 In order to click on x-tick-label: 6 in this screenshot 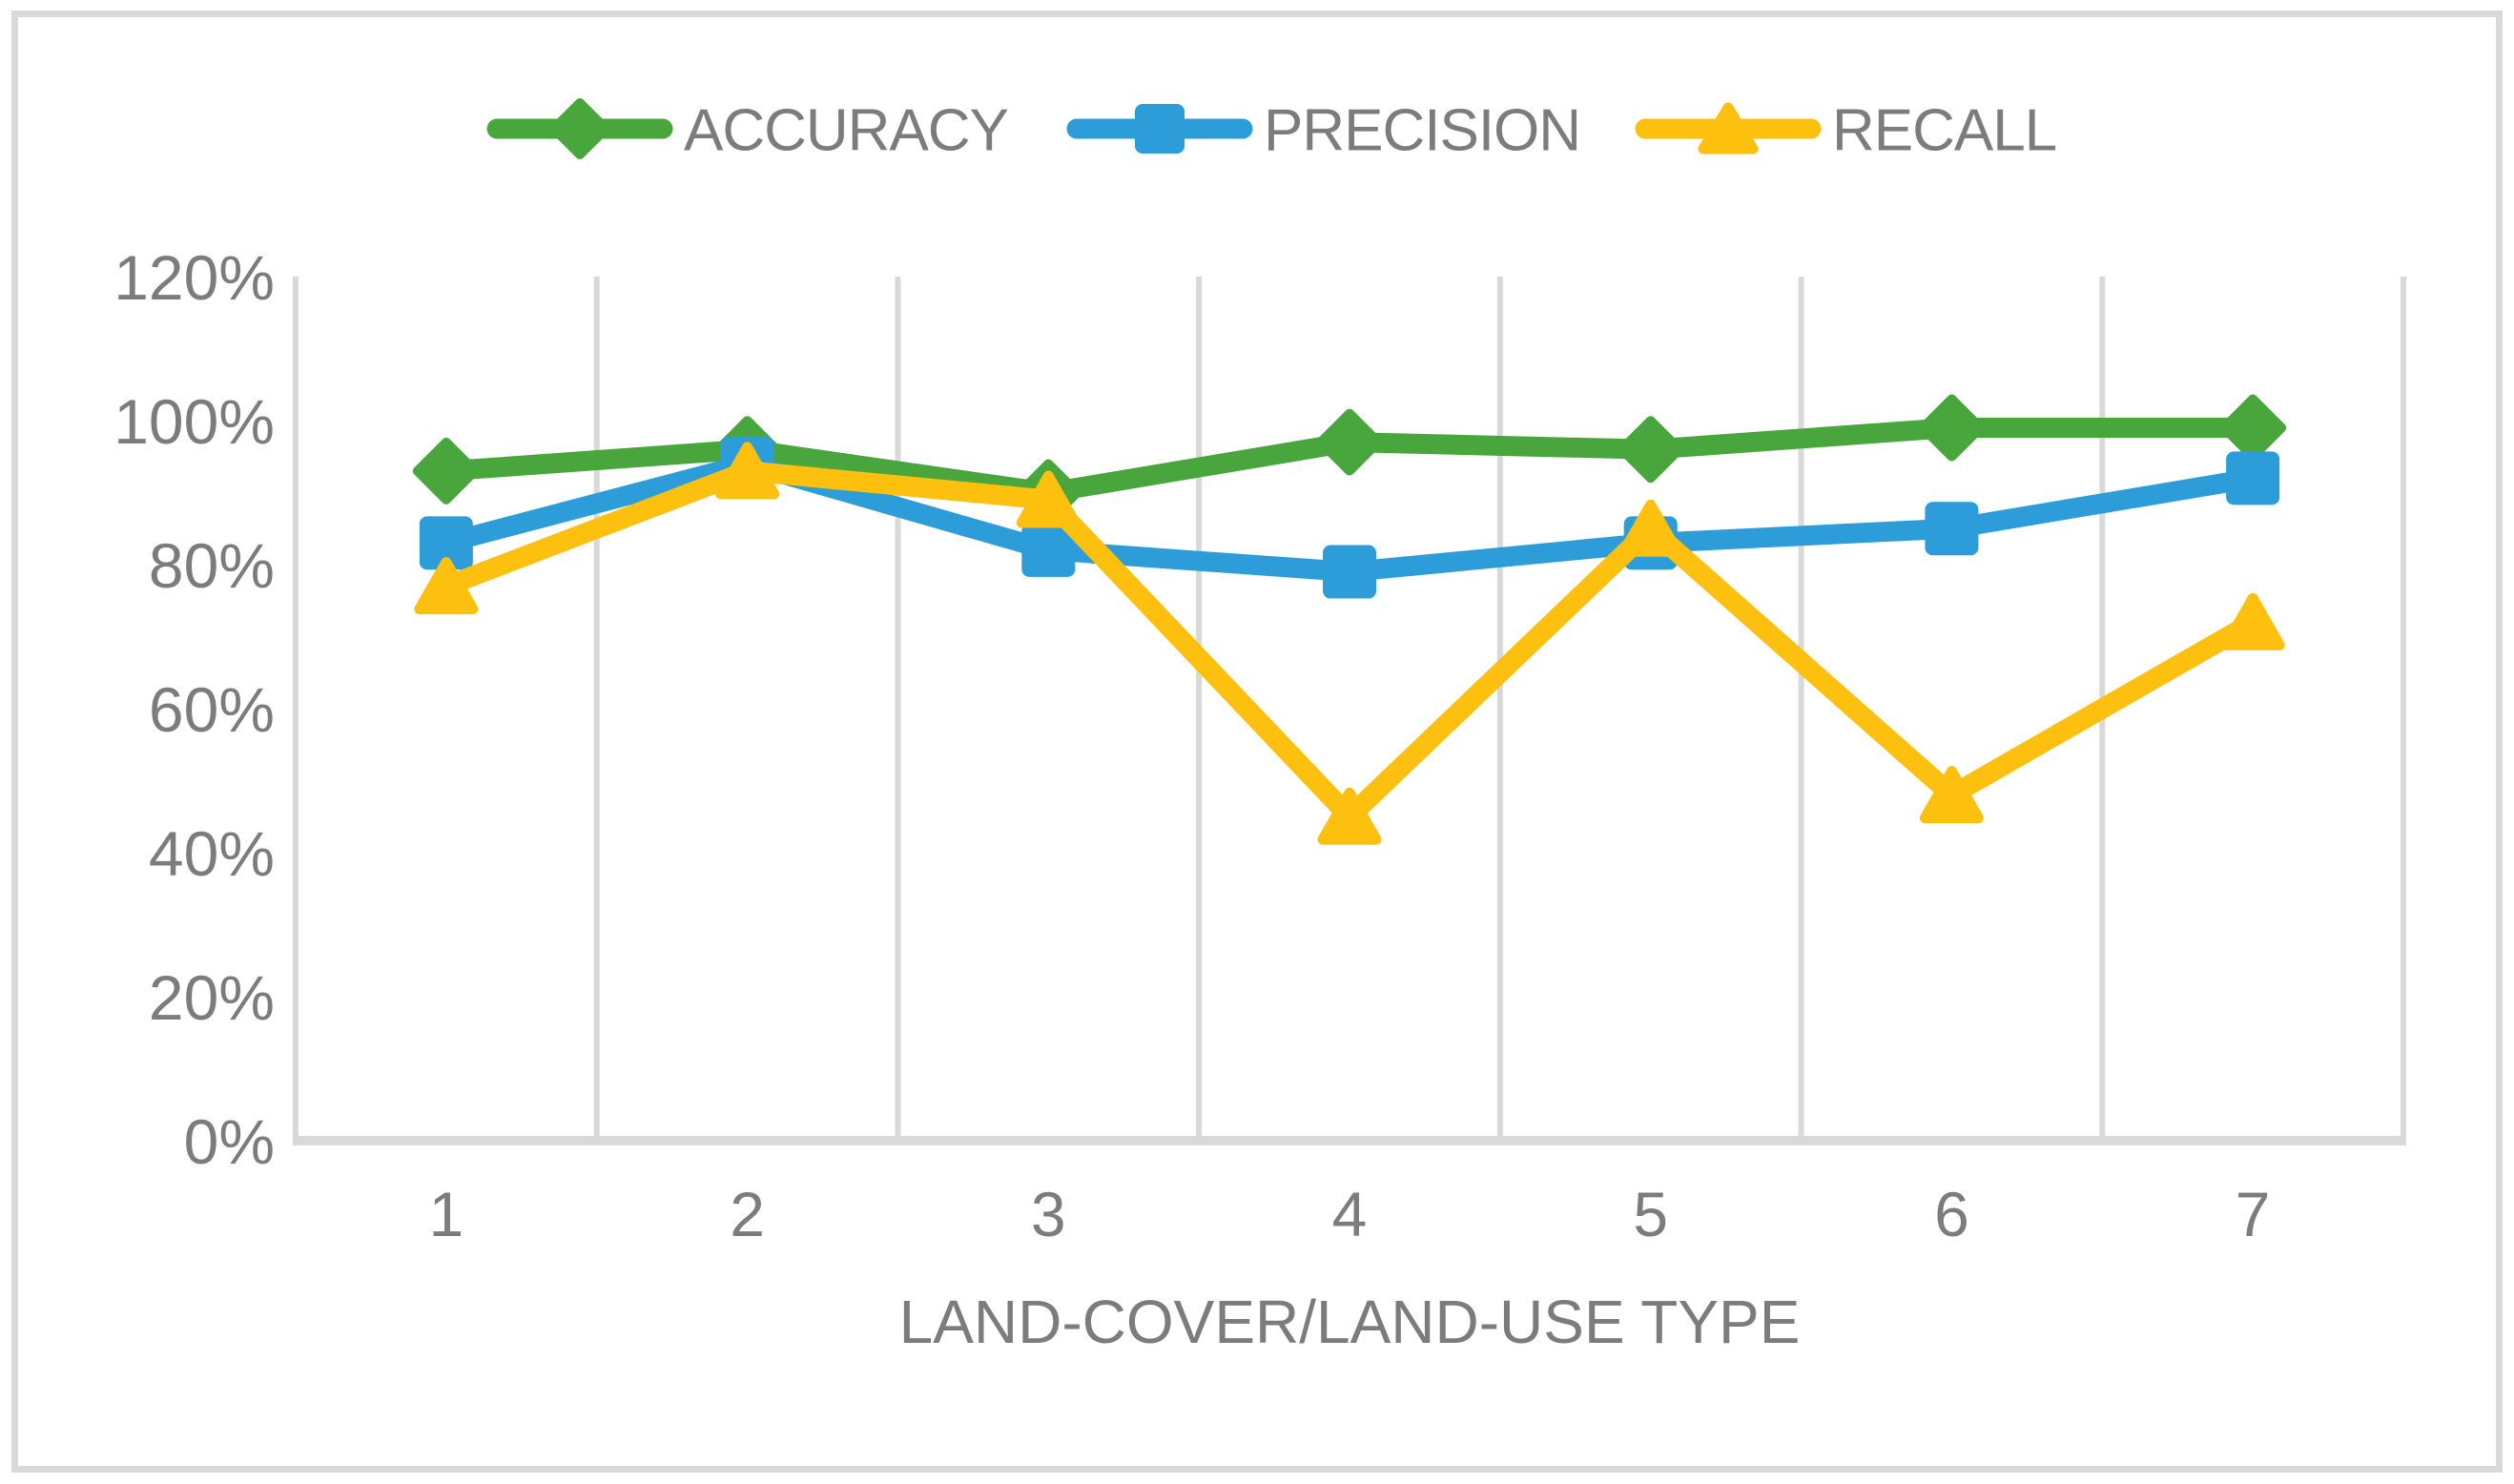, I will do `click(1951, 1214)`.